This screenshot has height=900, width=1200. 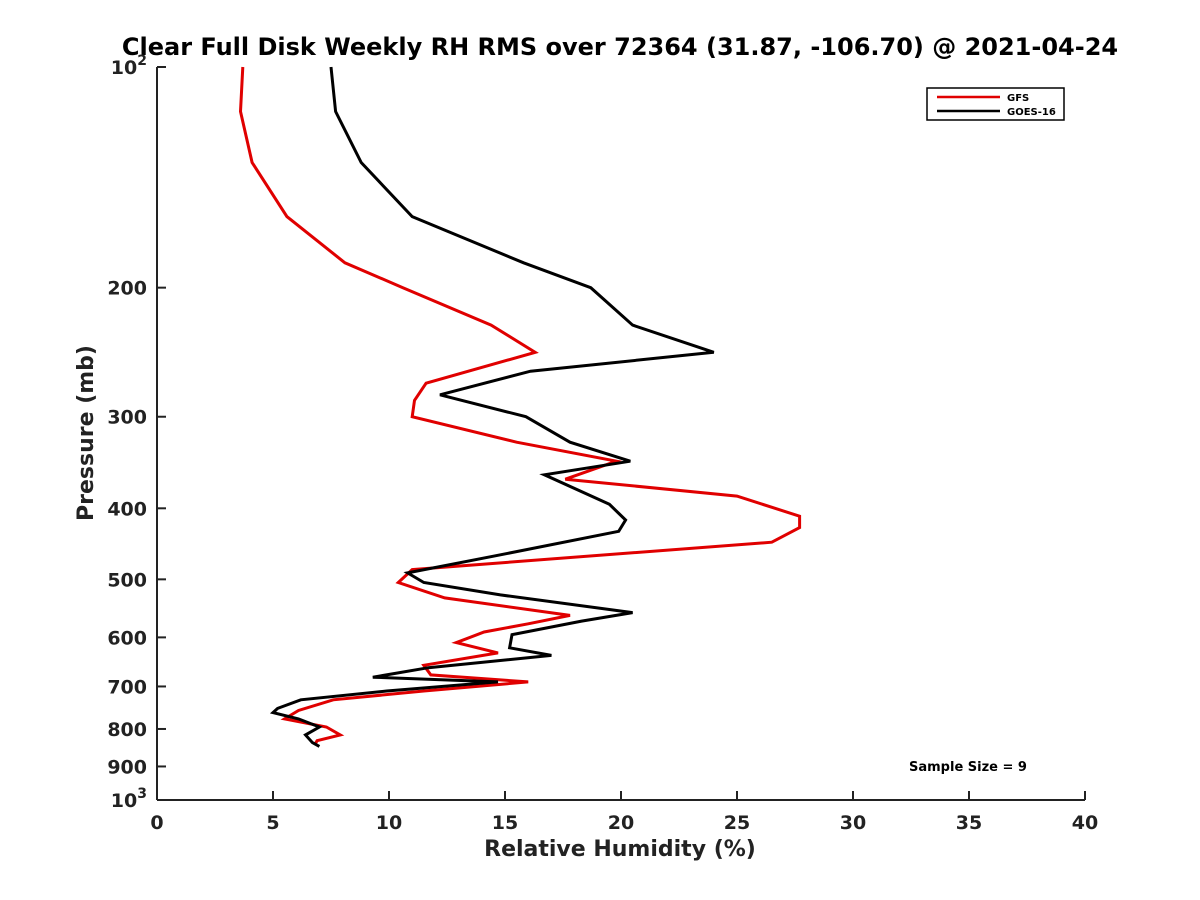 What do you see at coordinates (1085, 823) in the screenshot?
I see `x-tick-label: 40` at bounding box center [1085, 823].